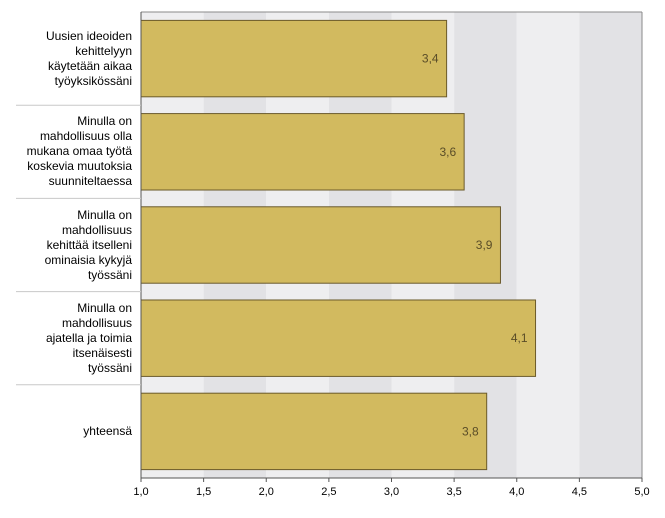 Image resolution: width=665 pixels, height=518 pixels. I want to click on category-label-line: itsenäisesti, so click(102, 352).